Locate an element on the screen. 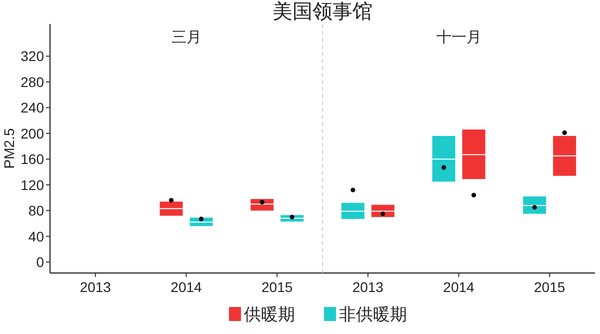  chart-subtitle: 三月 is located at coordinates (186, 38).